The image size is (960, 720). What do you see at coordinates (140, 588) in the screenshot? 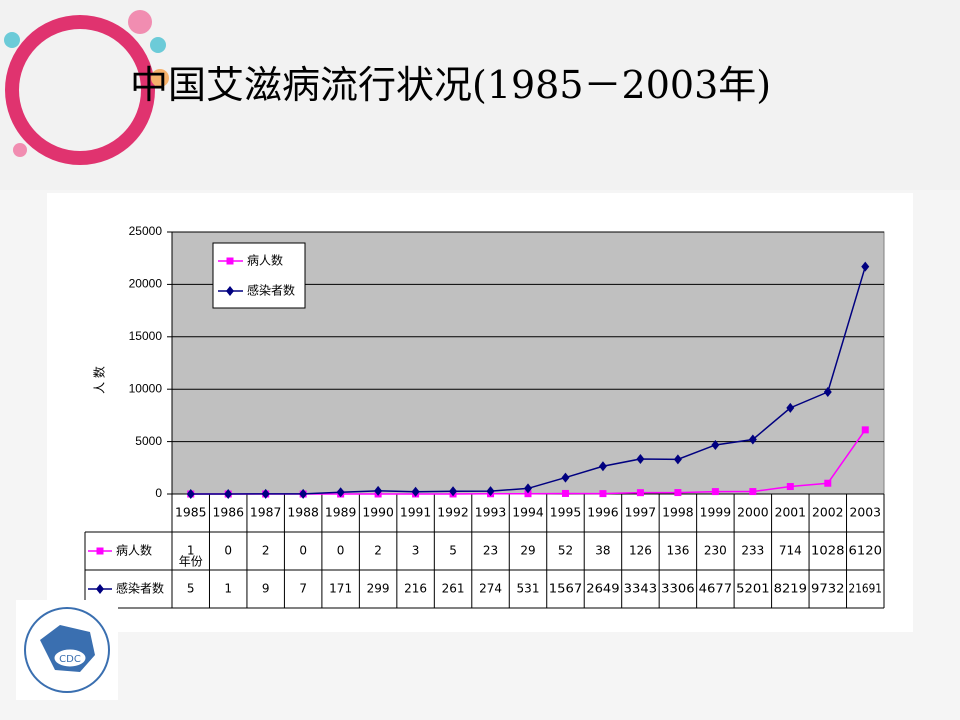
I see `table-row-header: 感染者数` at bounding box center [140, 588].